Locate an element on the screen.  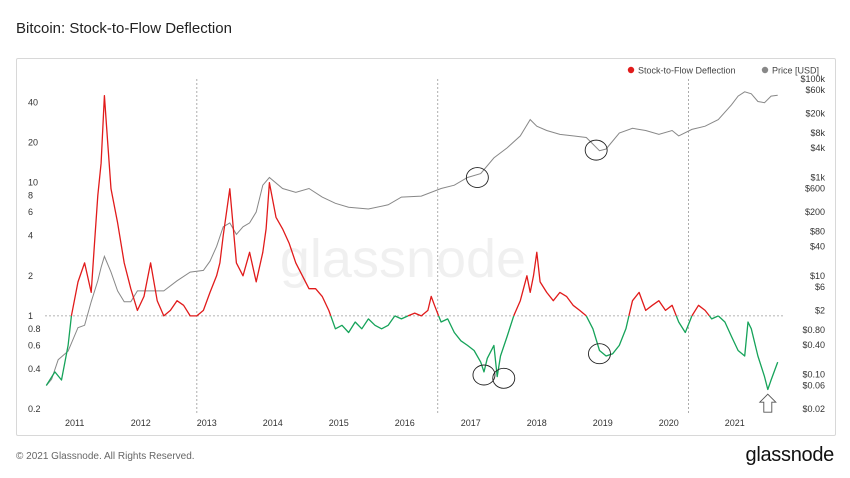
right-axis-tick-label: $10 is located at coordinates (817, 276).